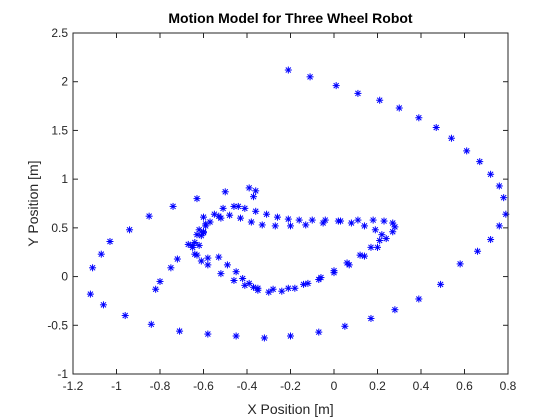 Image resolution: width=560 pixels, height=420 pixels. I want to click on x-tick-label: 0.4, so click(421, 386).